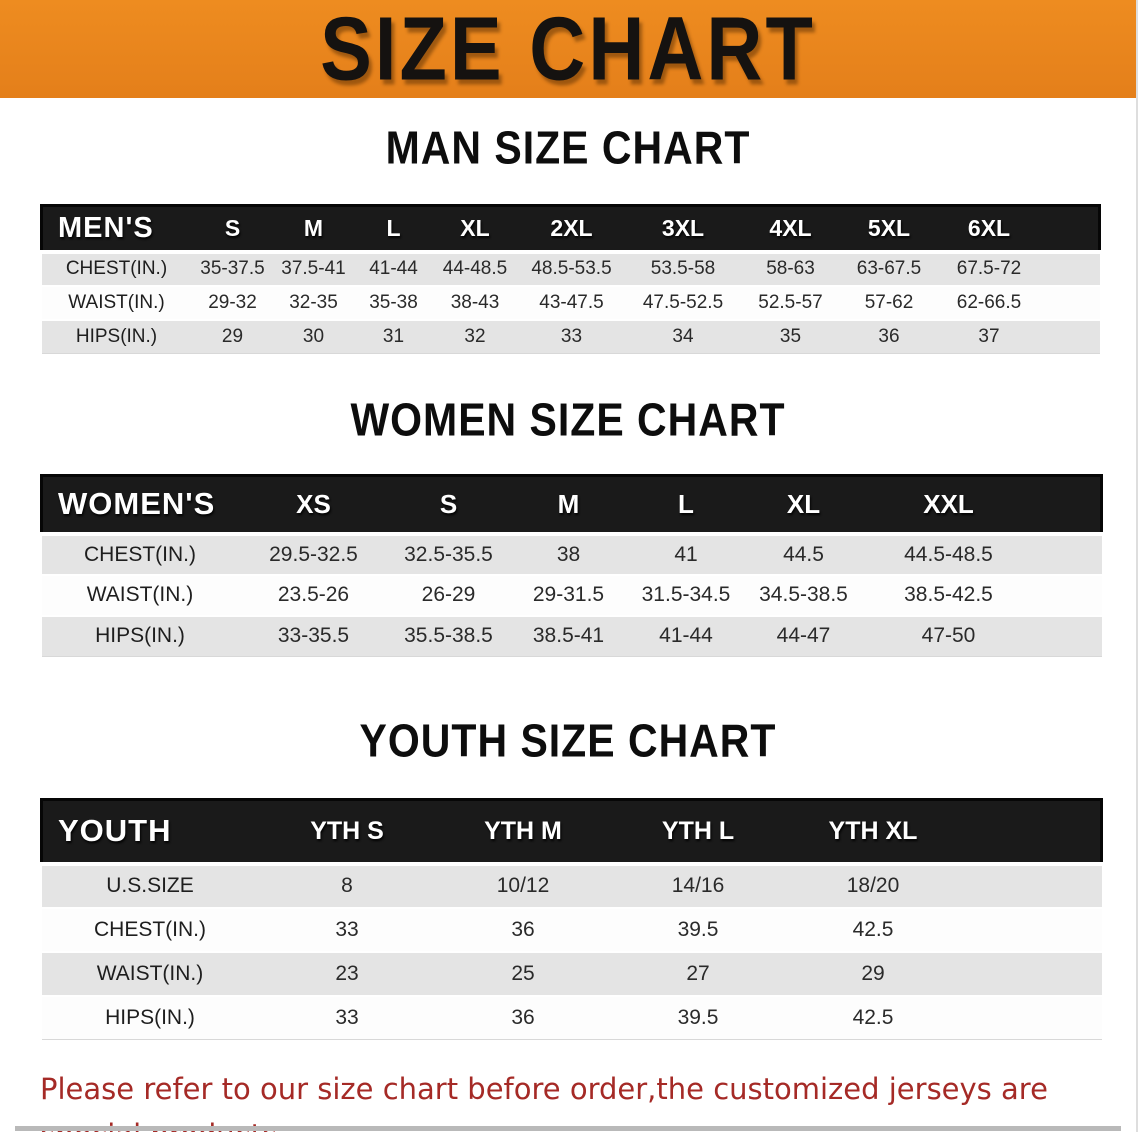 The image size is (1138, 1132). Describe the element at coordinates (683, 228) in the screenshot. I see `size-column-header: 3XL` at that location.